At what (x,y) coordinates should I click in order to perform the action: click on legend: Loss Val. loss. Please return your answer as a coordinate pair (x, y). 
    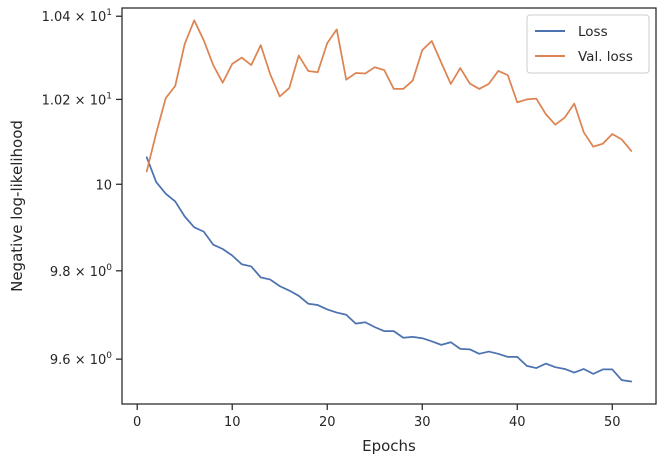
    Looking at the image, I should click on (588, 44).